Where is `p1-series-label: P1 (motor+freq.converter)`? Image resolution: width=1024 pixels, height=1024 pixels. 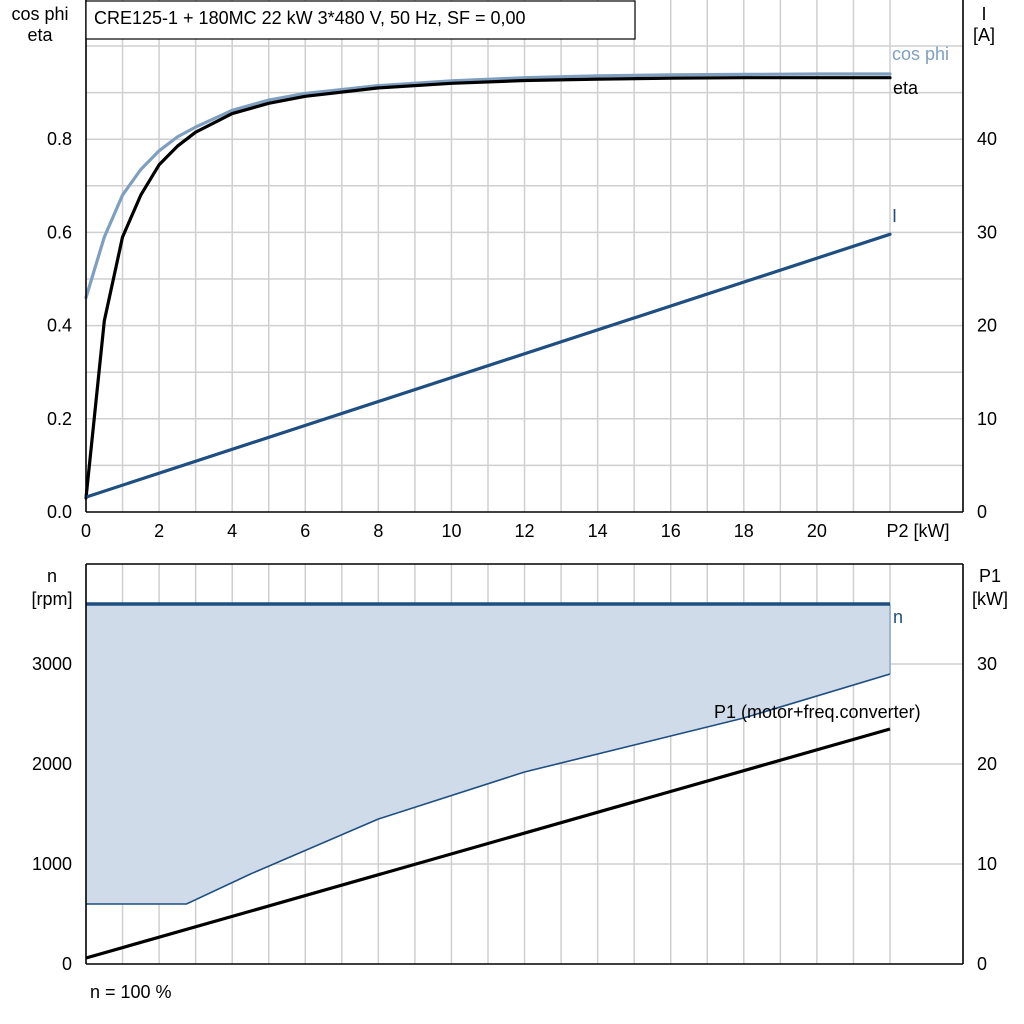 p1-series-label: P1 (motor+freq.converter) is located at coordinates (817, 712).